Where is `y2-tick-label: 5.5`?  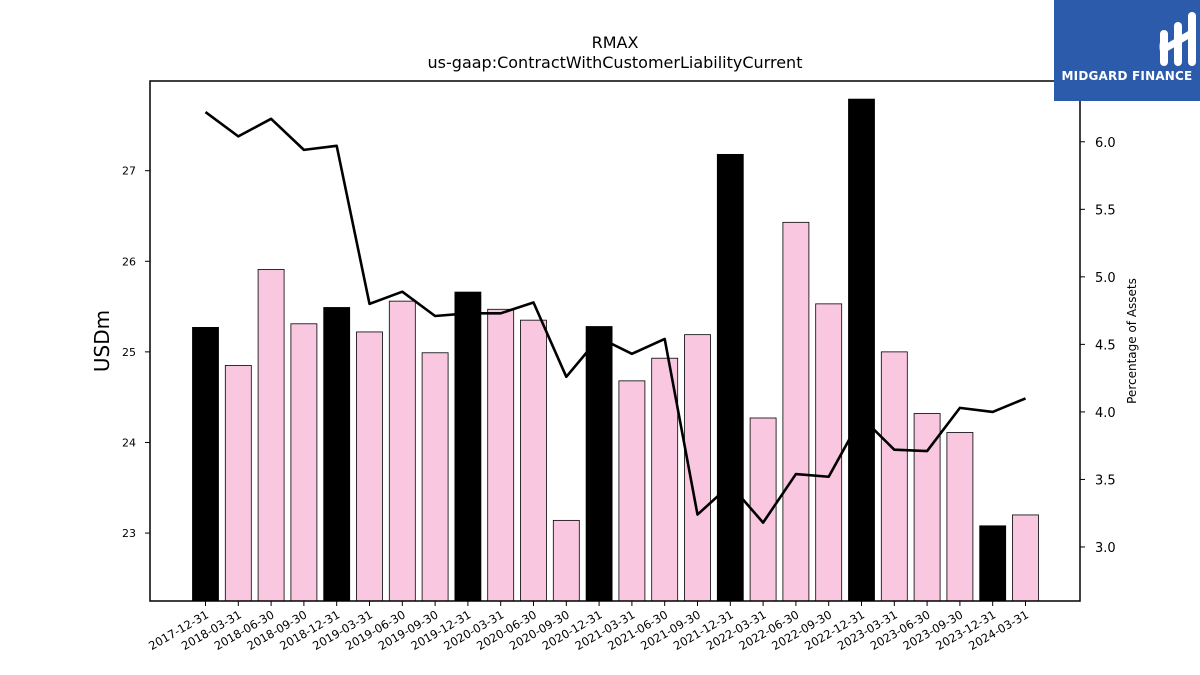 y2-tick-label: 5.5 is located at coordinates (1105, 210).